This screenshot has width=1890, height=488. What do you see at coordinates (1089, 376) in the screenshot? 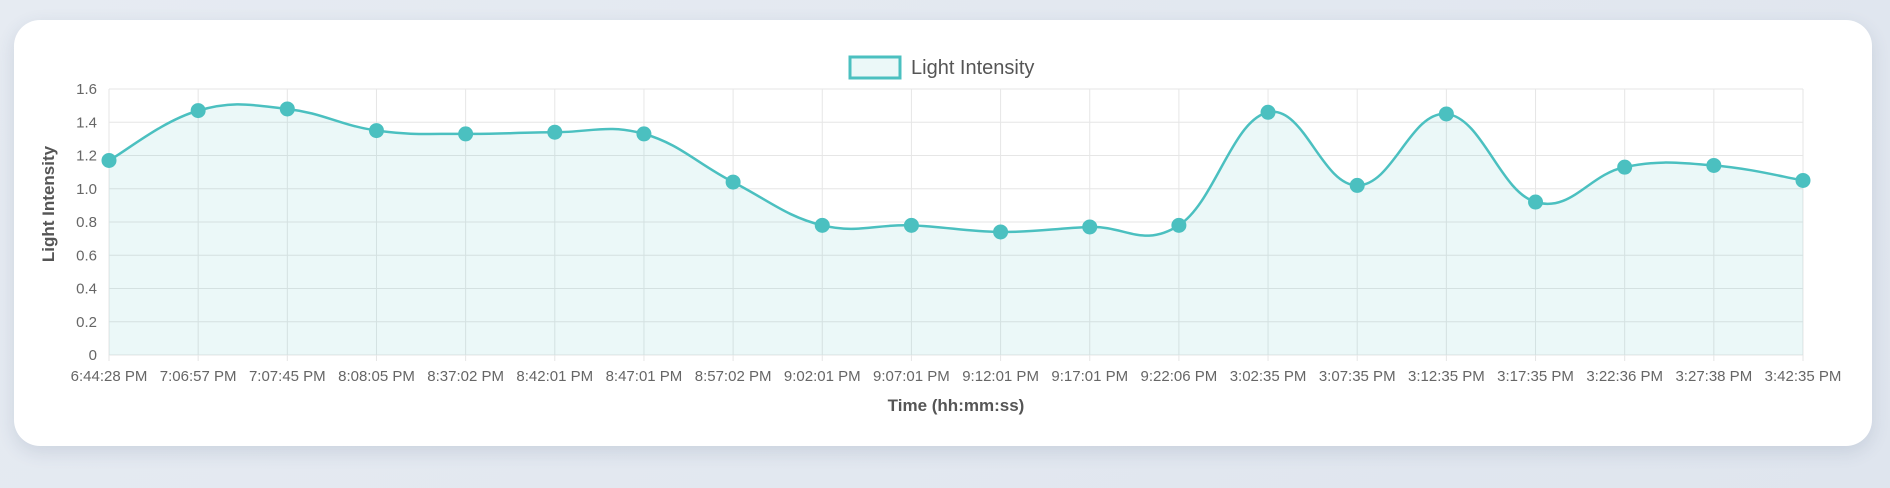
I see `x-tick-label: 9:17:01 PM` at bounding box center [1089, 376].